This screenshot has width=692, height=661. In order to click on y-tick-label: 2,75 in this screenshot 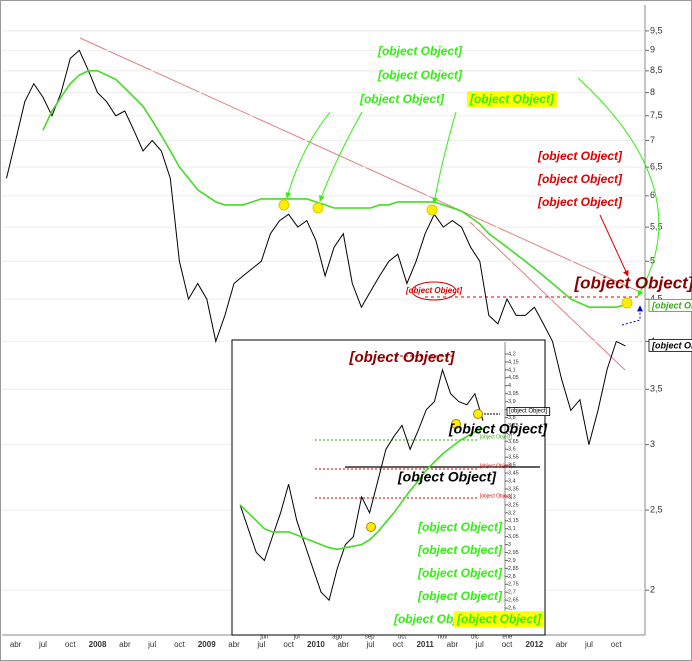, I will do `click(513, 585)`.